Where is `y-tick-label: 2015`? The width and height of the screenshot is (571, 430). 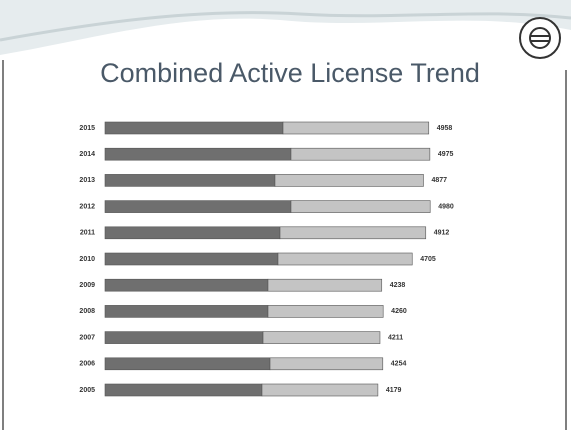 y-tick-label: 2015 is located at coordinates (87, 128).